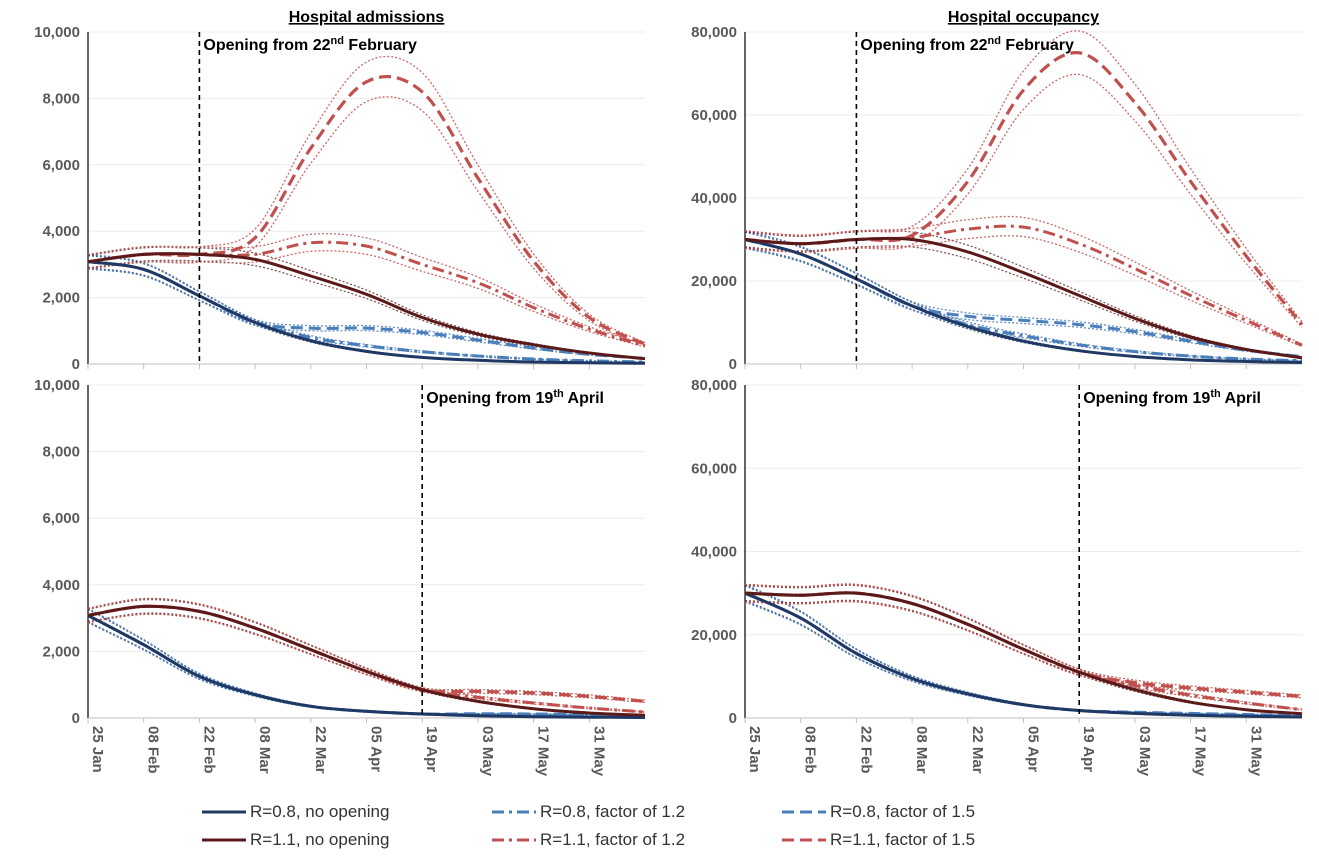 The image size is (1319, 859). I want to click on legend-label: R=1.1, no opening, so click(320, 839).